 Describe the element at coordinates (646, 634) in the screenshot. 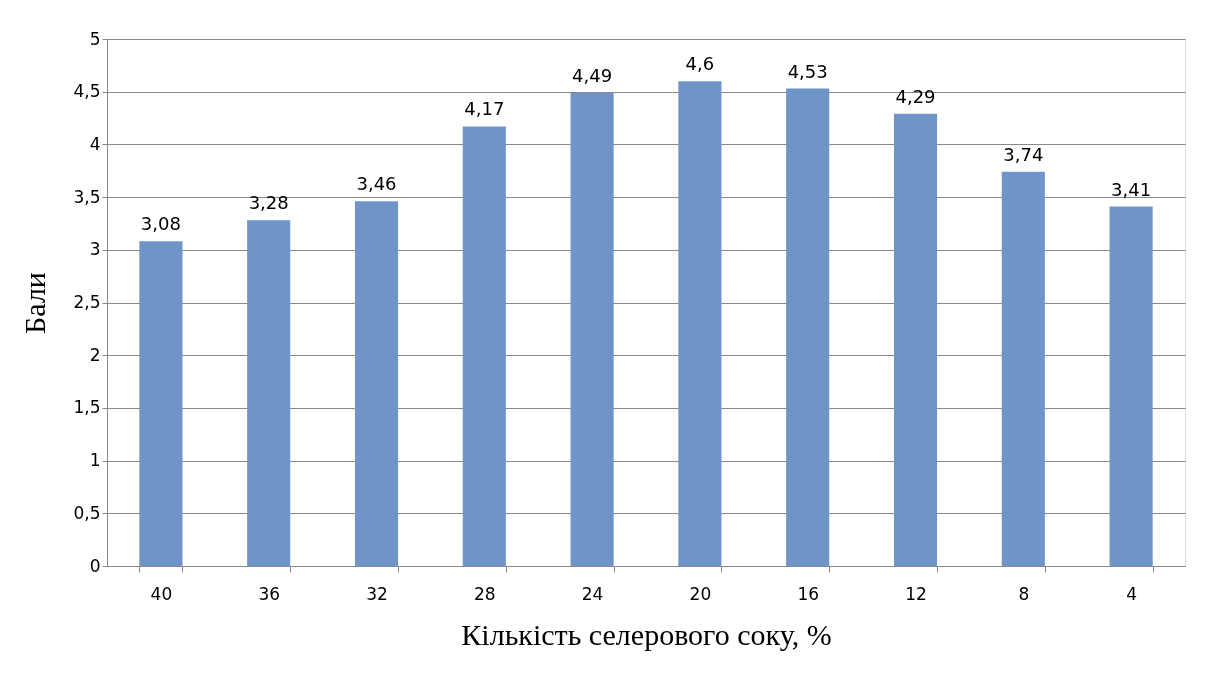

I see `x-axis-title: Кількість селерового соку, %` at that location.